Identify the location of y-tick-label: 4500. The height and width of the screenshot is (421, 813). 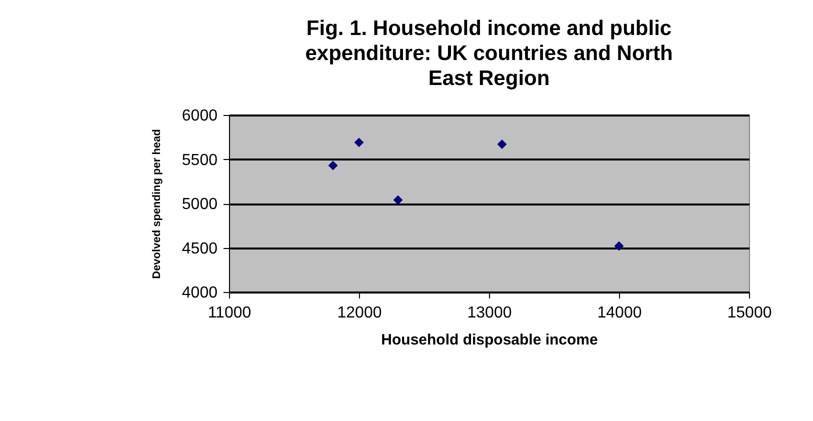
(200, 249).